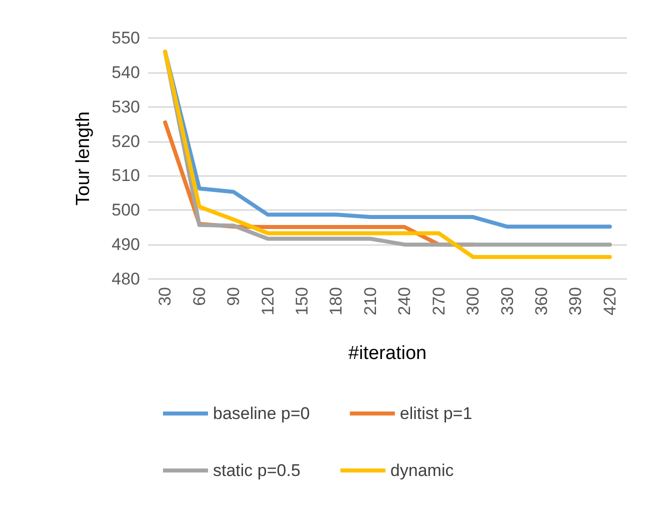  I want to click on x-tick-label: 120, so click(268, 301).